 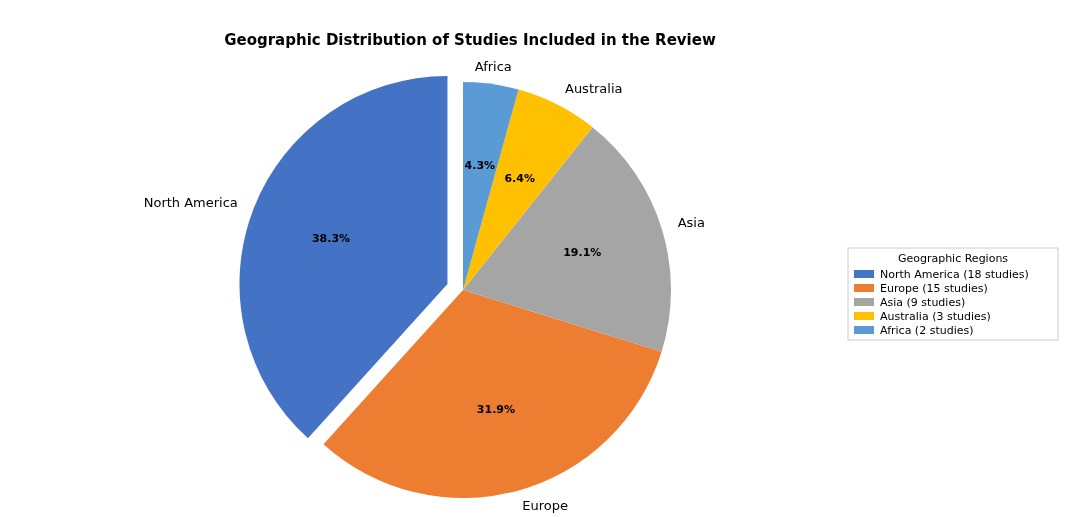 I want to click on chart-title: Geographic Distribution of Studies Included in the Review, so click(x=470, y=40).